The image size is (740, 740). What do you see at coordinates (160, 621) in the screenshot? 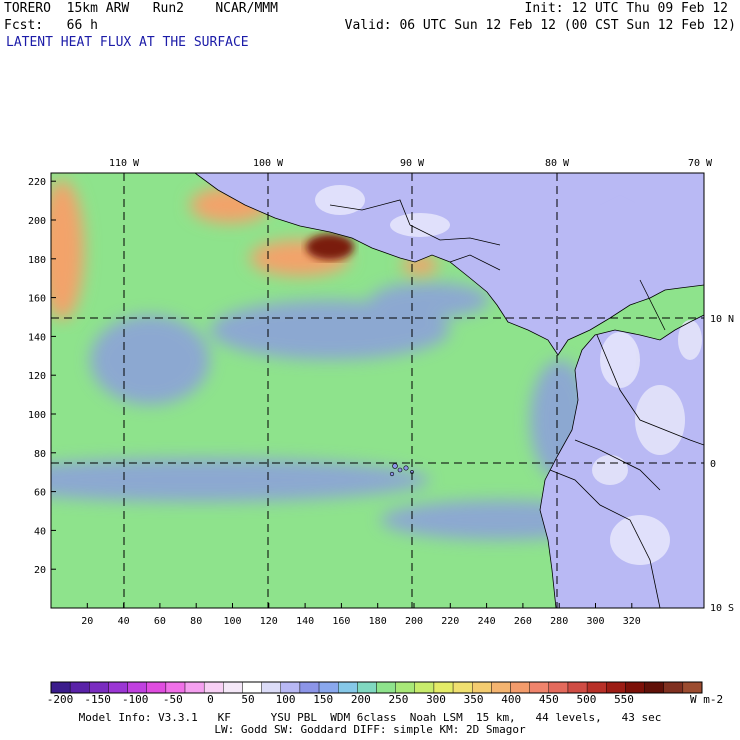
I see `x-tick-label: 60` at bounding box center [160, 621].